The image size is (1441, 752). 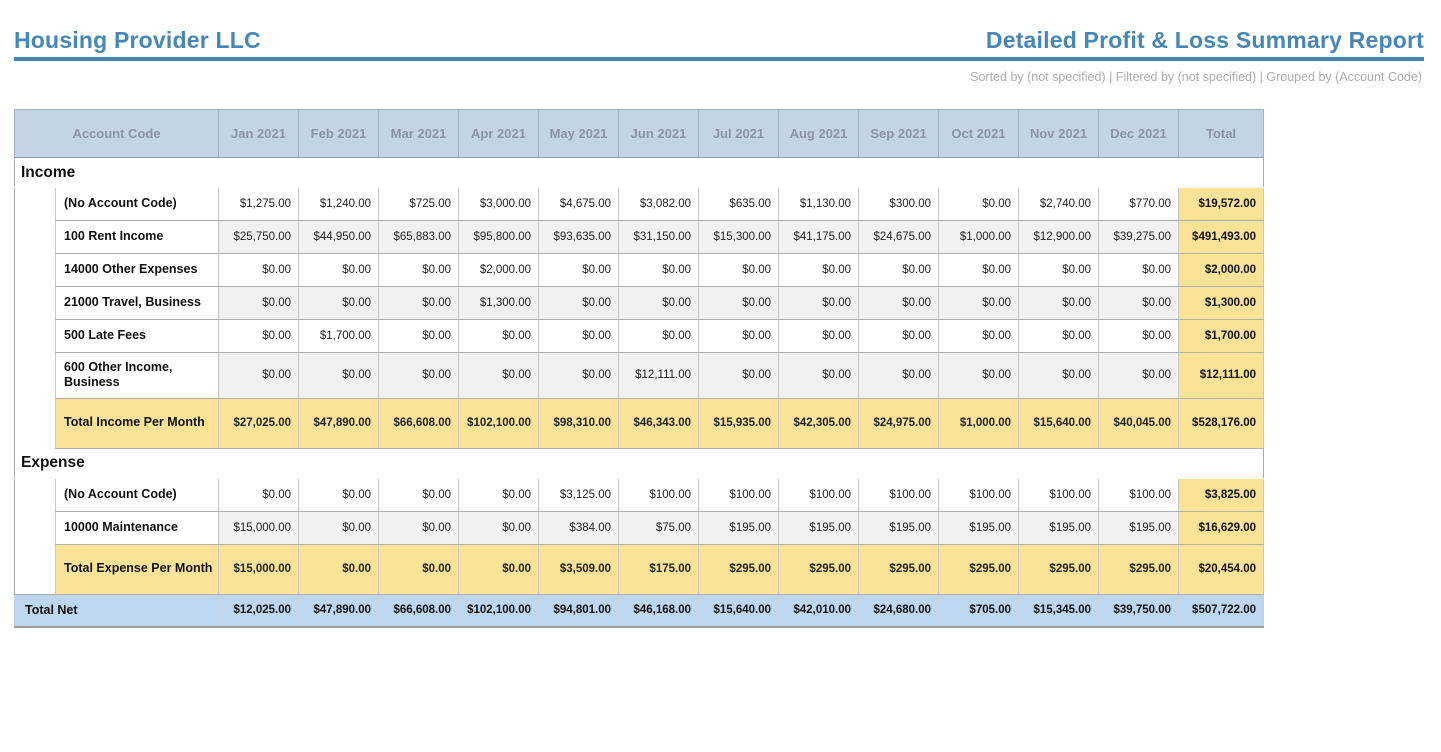 I want to click on month-value-cell: $24,675.00, so click(x=898, y=237).